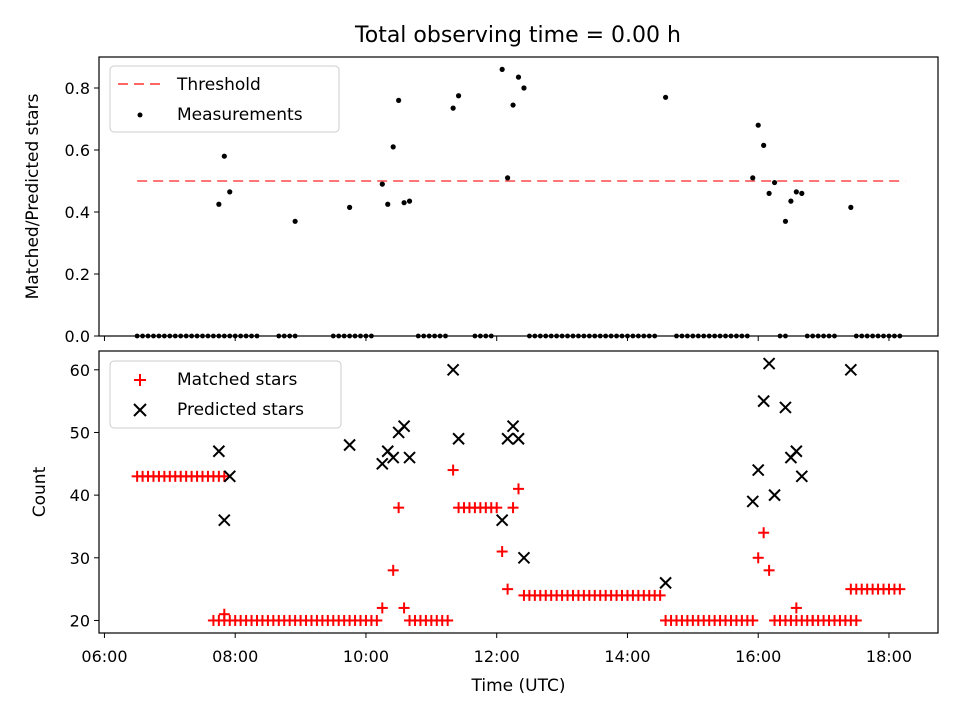  Describe the element at coordinates (218, 85) in the screenshot. I see `legend-threshold-label: Threshold` at that location.